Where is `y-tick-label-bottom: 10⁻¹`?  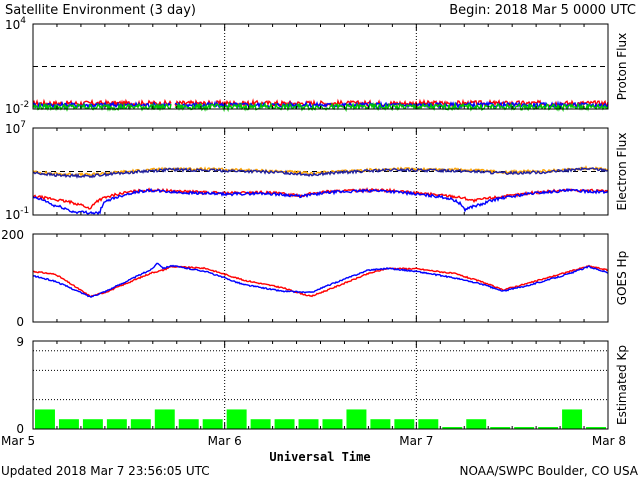 y-tick-label-bottom: 10⁻¹ is located at coordinates (17, 214).